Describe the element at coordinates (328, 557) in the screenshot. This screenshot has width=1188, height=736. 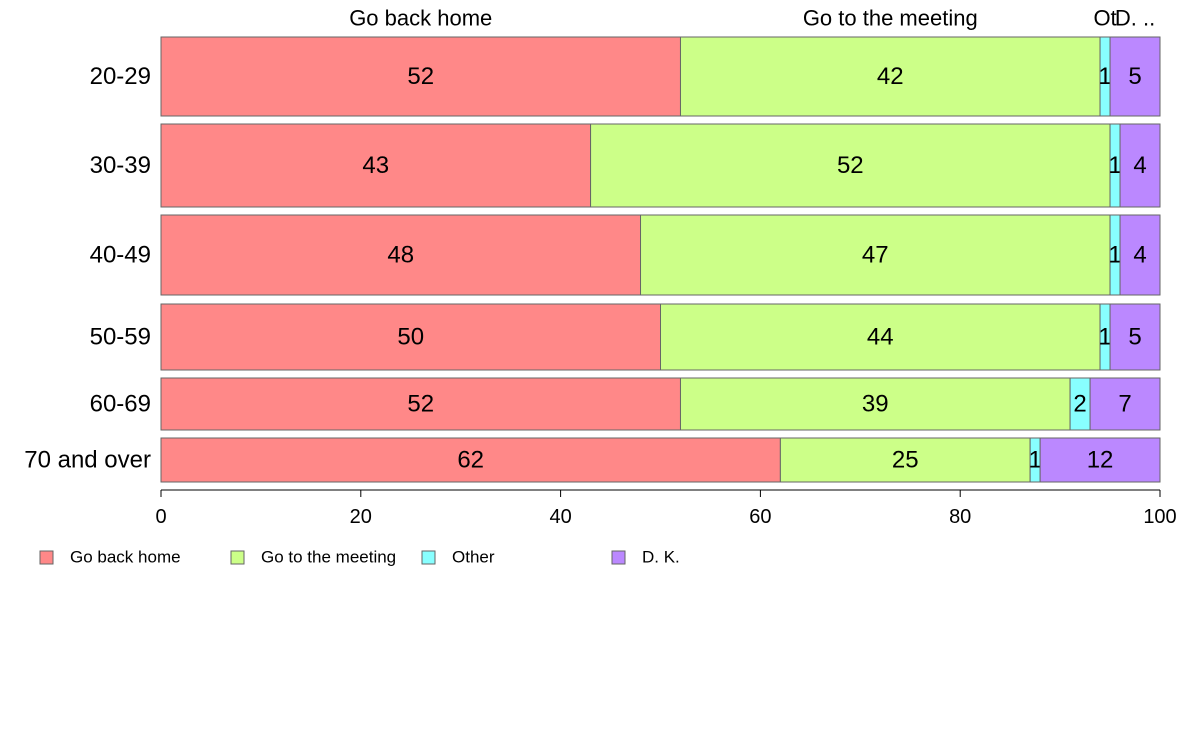
I see `legend-label: Go to the meeting` at that location.